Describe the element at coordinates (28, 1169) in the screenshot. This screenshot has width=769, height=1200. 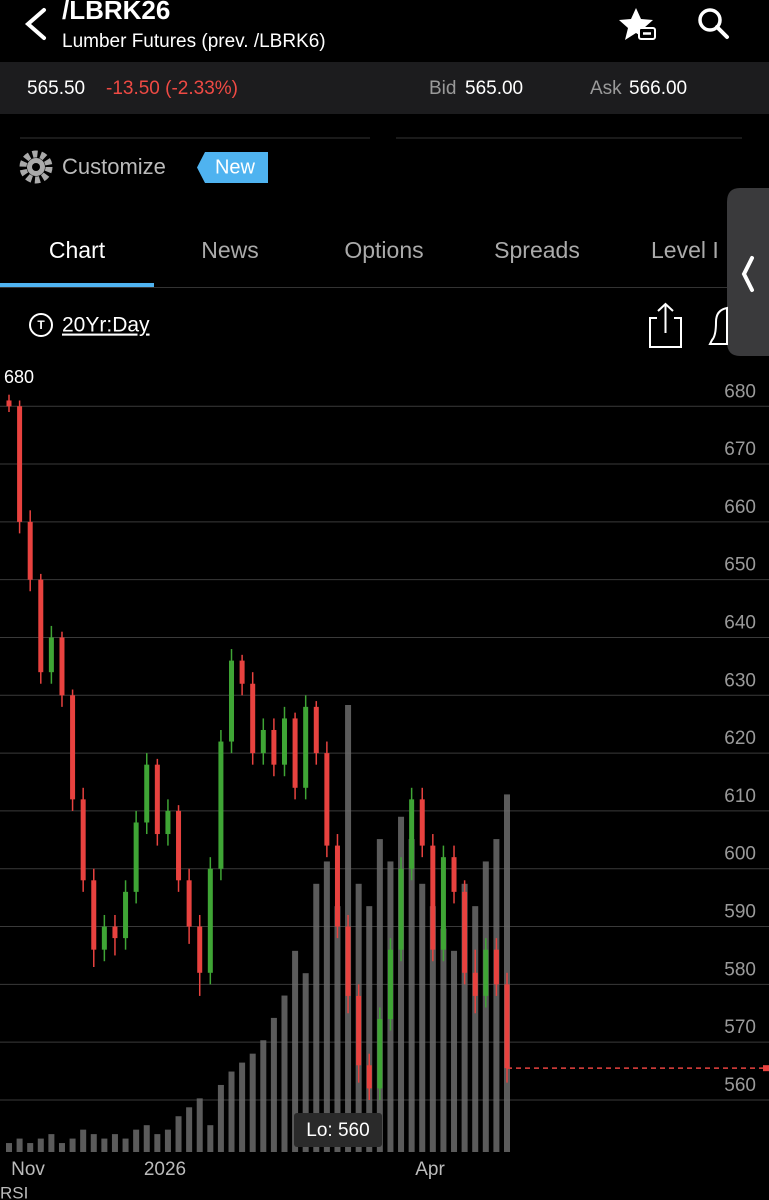
I see `x-tick-label: Nov` at that location.